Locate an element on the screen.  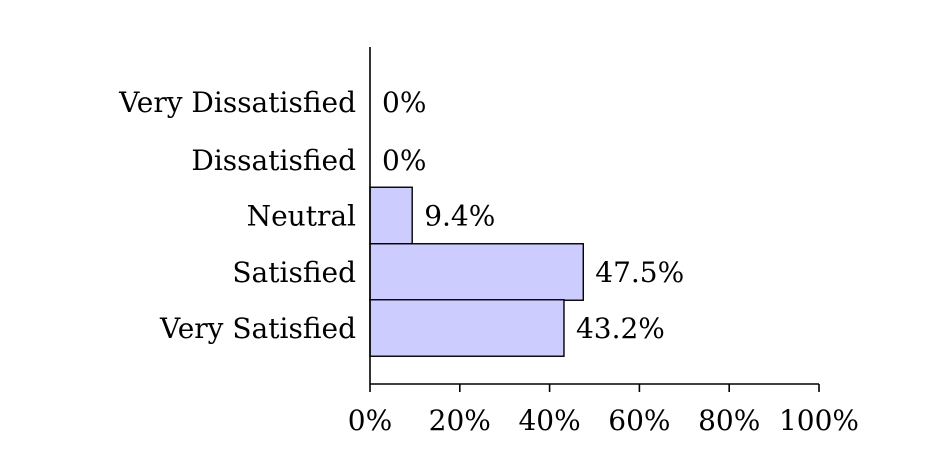
x-tick-label-0: 0% is located at coordinates (370, 420).